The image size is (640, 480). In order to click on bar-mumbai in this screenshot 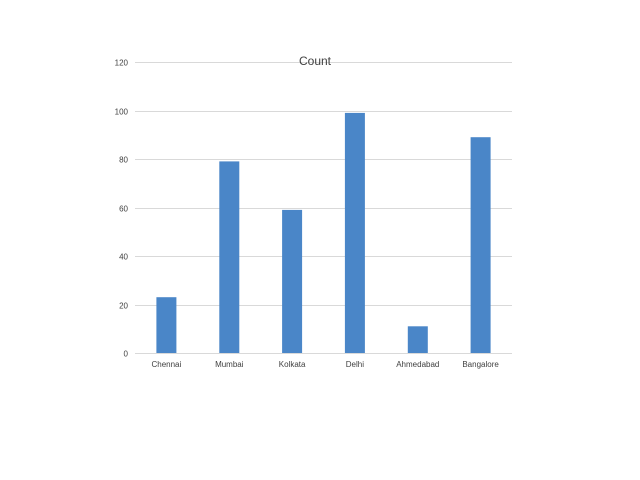, I will do `click(229, 257)`.